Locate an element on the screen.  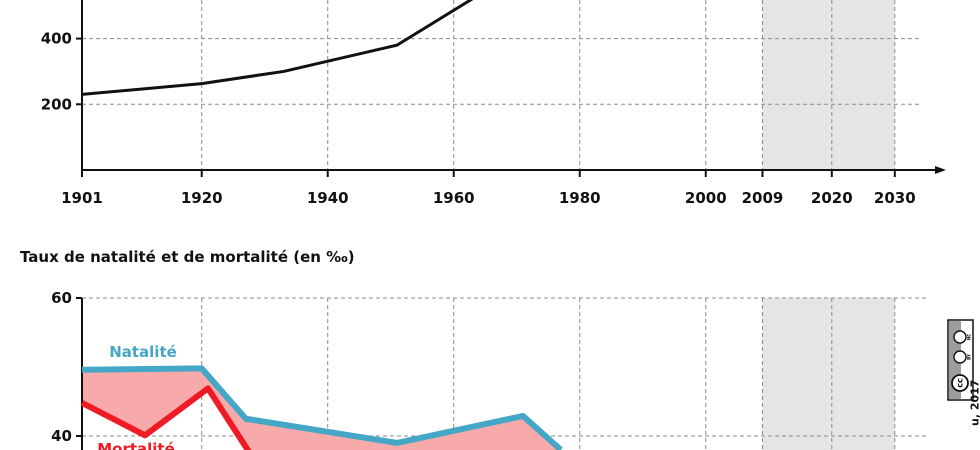
cc-by-nc-icon: cc BY NC is located at coordinates (961, 361).